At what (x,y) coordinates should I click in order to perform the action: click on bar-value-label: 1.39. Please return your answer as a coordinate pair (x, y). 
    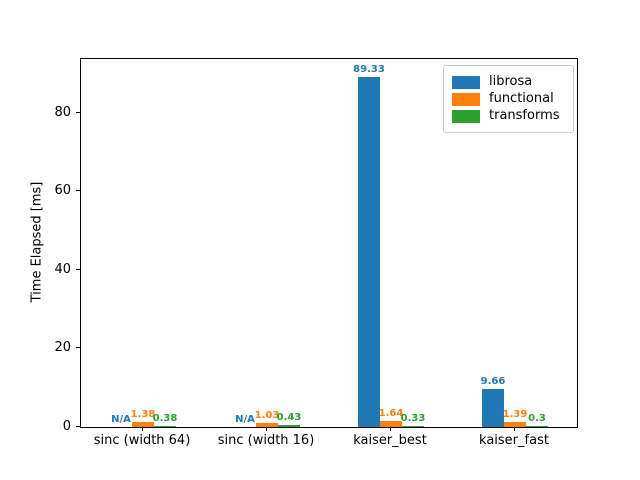
    Looking at the image, I should click on (515, 414).